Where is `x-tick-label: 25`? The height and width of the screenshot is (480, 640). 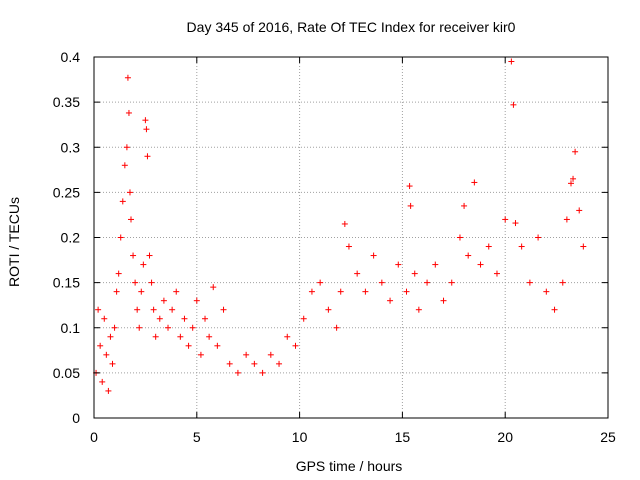 x-tick-label: 25 is located at coordinates (608, 437).